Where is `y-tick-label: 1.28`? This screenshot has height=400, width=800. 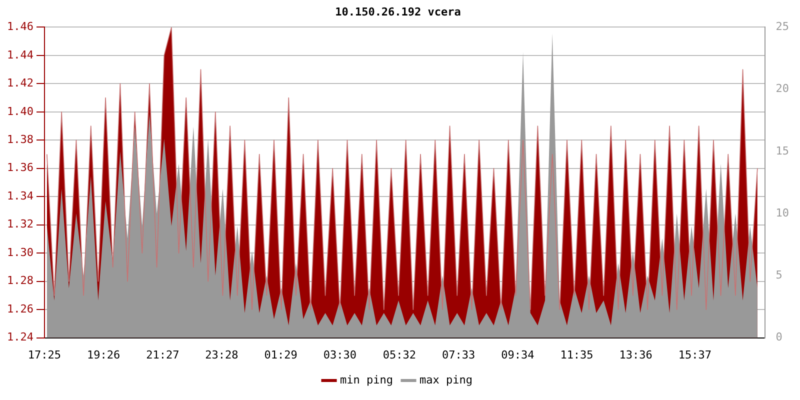
y-tick-label: 1.28 is located at coordinates (20, 281).